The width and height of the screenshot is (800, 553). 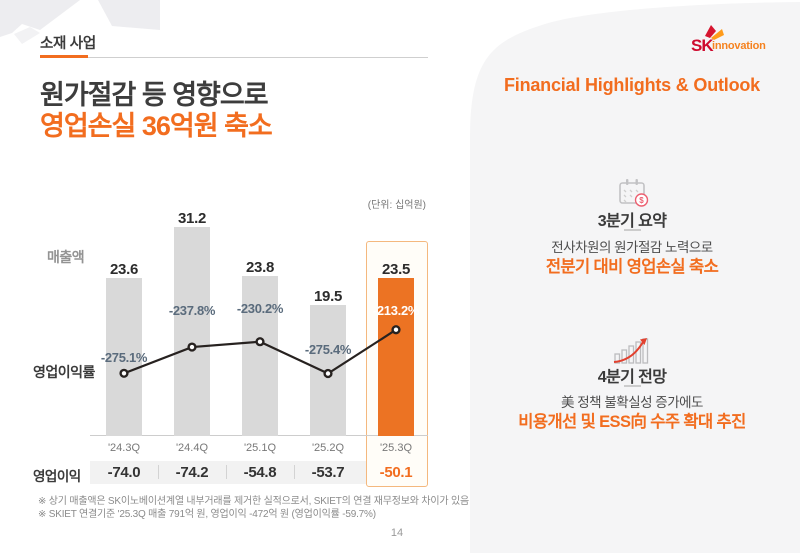 What do you see at coordinates (328, 447) in the screenshot?
I see `x-axis-tick-label: '25.2Q` at bounding box center [328, 447].